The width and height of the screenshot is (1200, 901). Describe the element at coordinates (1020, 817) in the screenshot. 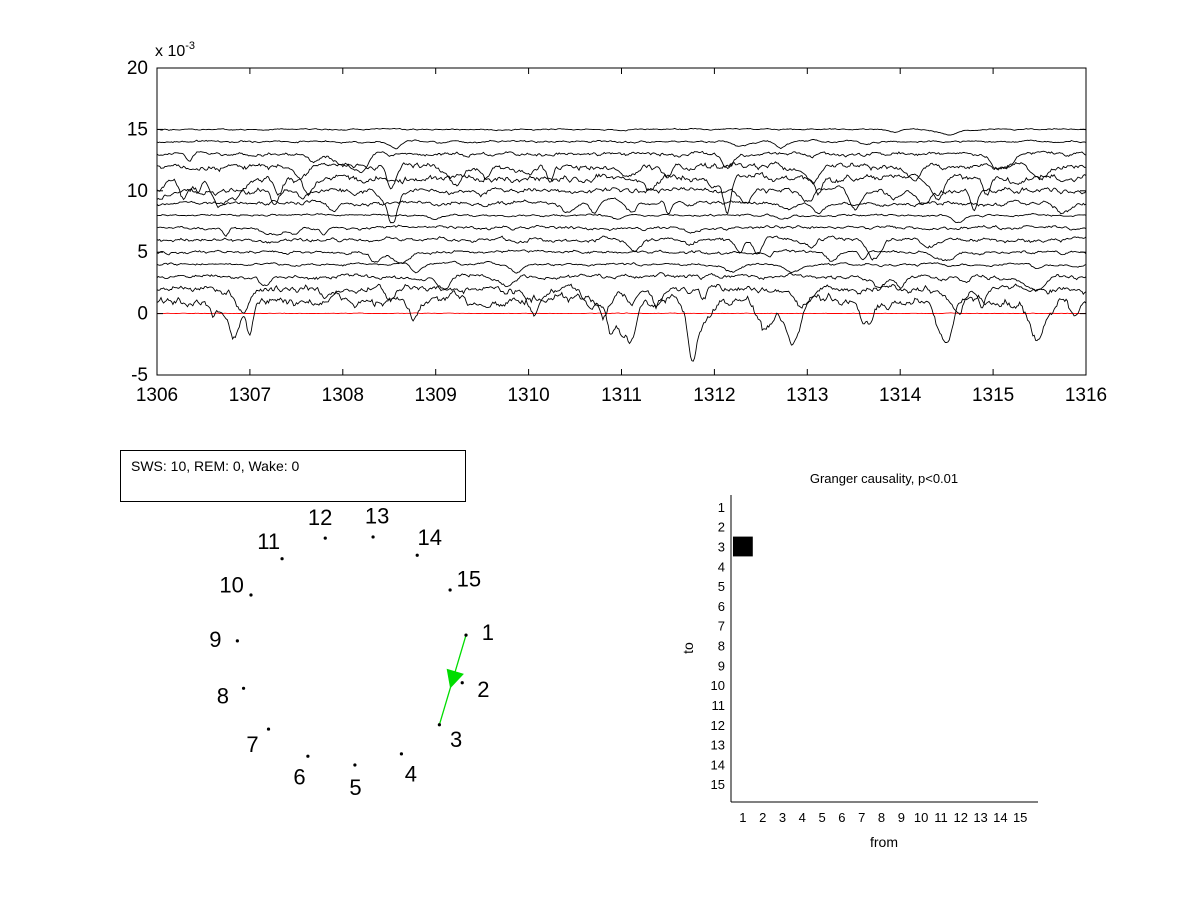

I see `matrix-x-tick-label: 15` at that location.